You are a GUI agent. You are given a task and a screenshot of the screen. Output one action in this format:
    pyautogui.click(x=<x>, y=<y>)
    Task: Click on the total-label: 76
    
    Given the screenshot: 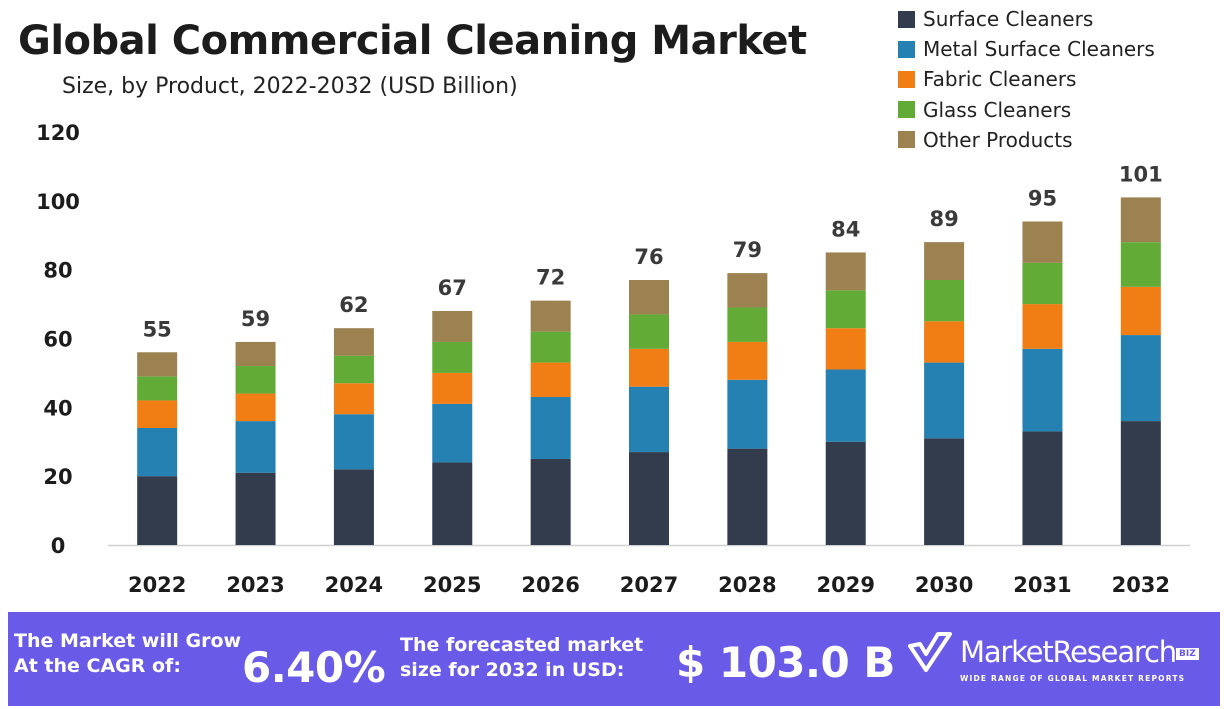 What is the action you would take?
    pyautogui.click(x=648, y=257)
    